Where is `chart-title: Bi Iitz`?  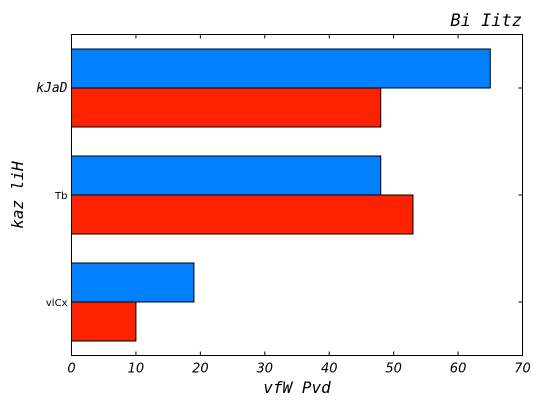
chart-title: Bi Iitz is located at coordinates (486, 21).